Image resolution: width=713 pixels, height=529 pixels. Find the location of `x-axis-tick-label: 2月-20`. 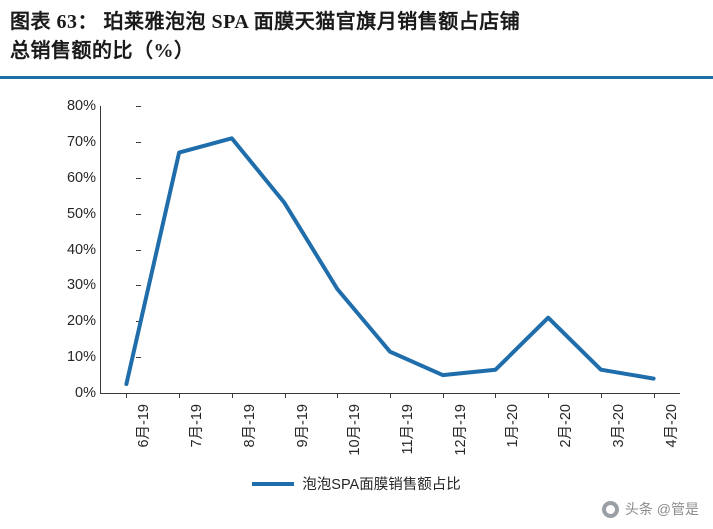

x-axis-tick-label: 2月-20 is located at coordinates (566, 426).